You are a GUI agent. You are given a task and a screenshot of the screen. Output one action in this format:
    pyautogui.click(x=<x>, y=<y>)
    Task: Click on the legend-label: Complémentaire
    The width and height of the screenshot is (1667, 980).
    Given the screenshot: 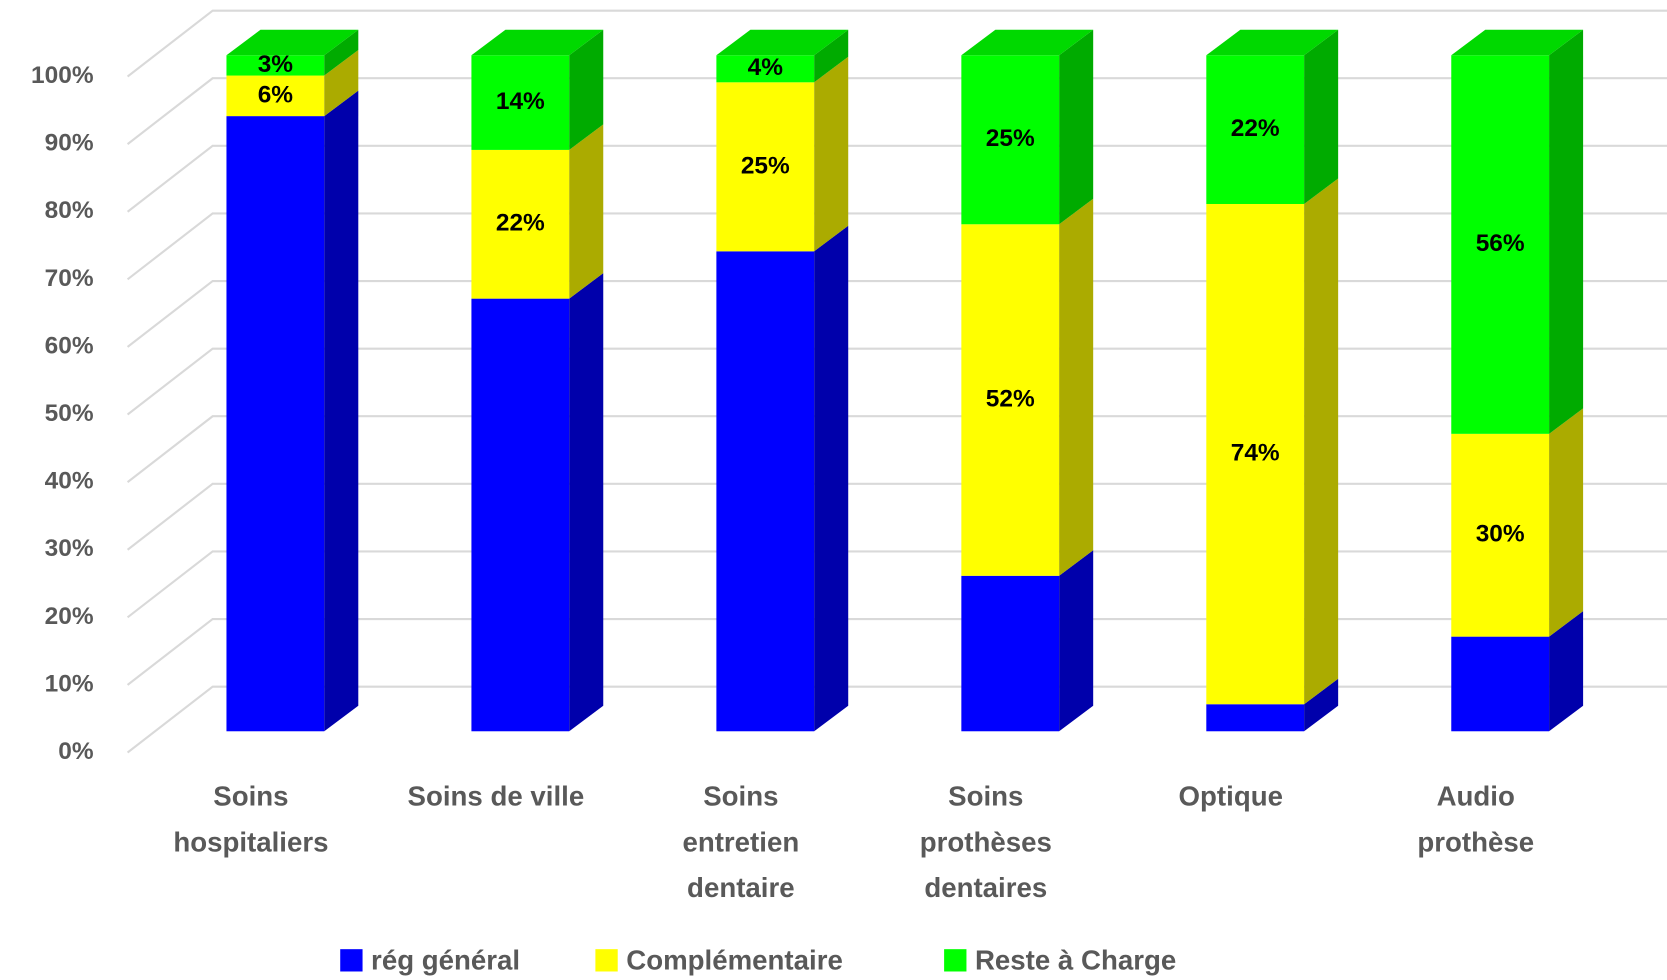 What is the action you would take?
    pyautogui.click(x=734, y=959)
    